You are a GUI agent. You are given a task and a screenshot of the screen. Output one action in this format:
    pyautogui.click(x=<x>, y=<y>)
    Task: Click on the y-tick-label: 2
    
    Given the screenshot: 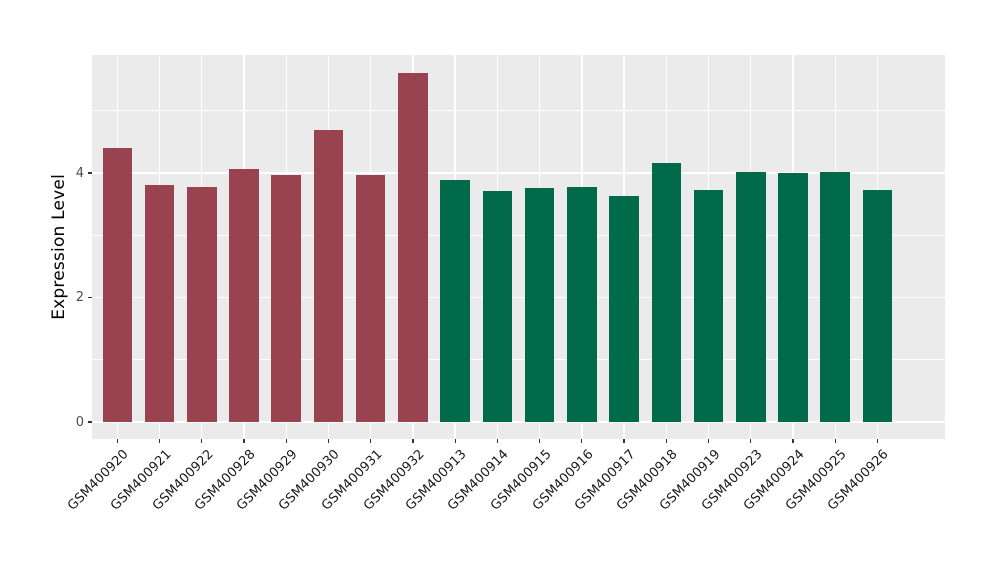 What is the action you would take?
    pyautogui.click(x=79, y=297)
    